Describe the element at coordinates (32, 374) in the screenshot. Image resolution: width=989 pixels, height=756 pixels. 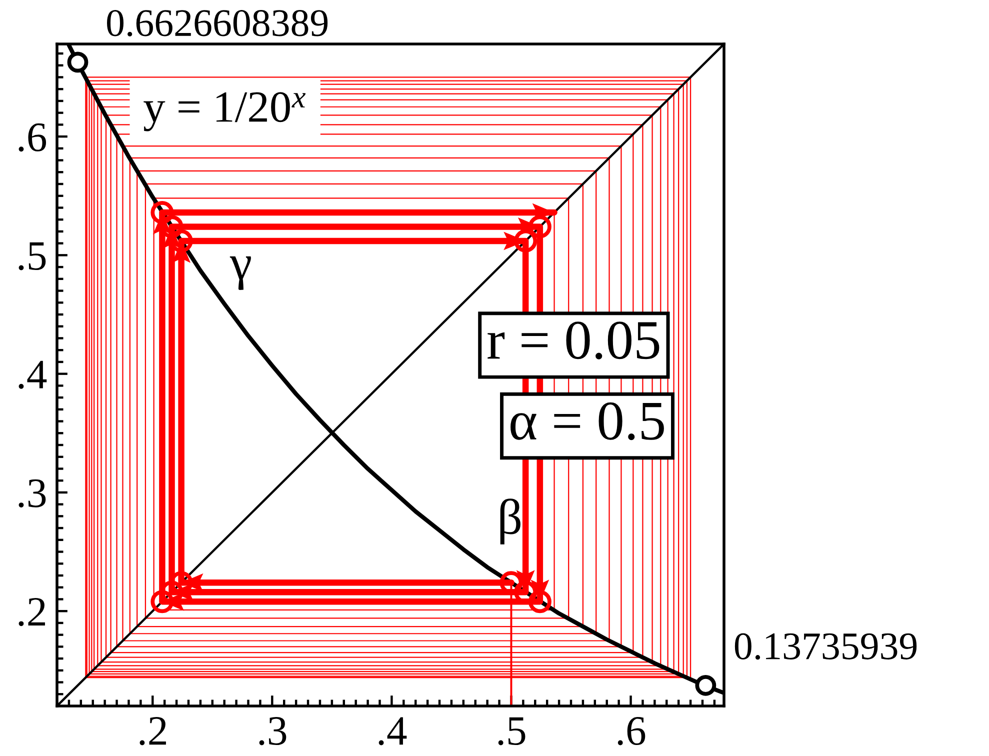
I see `y-tick-label: .4` at that location.